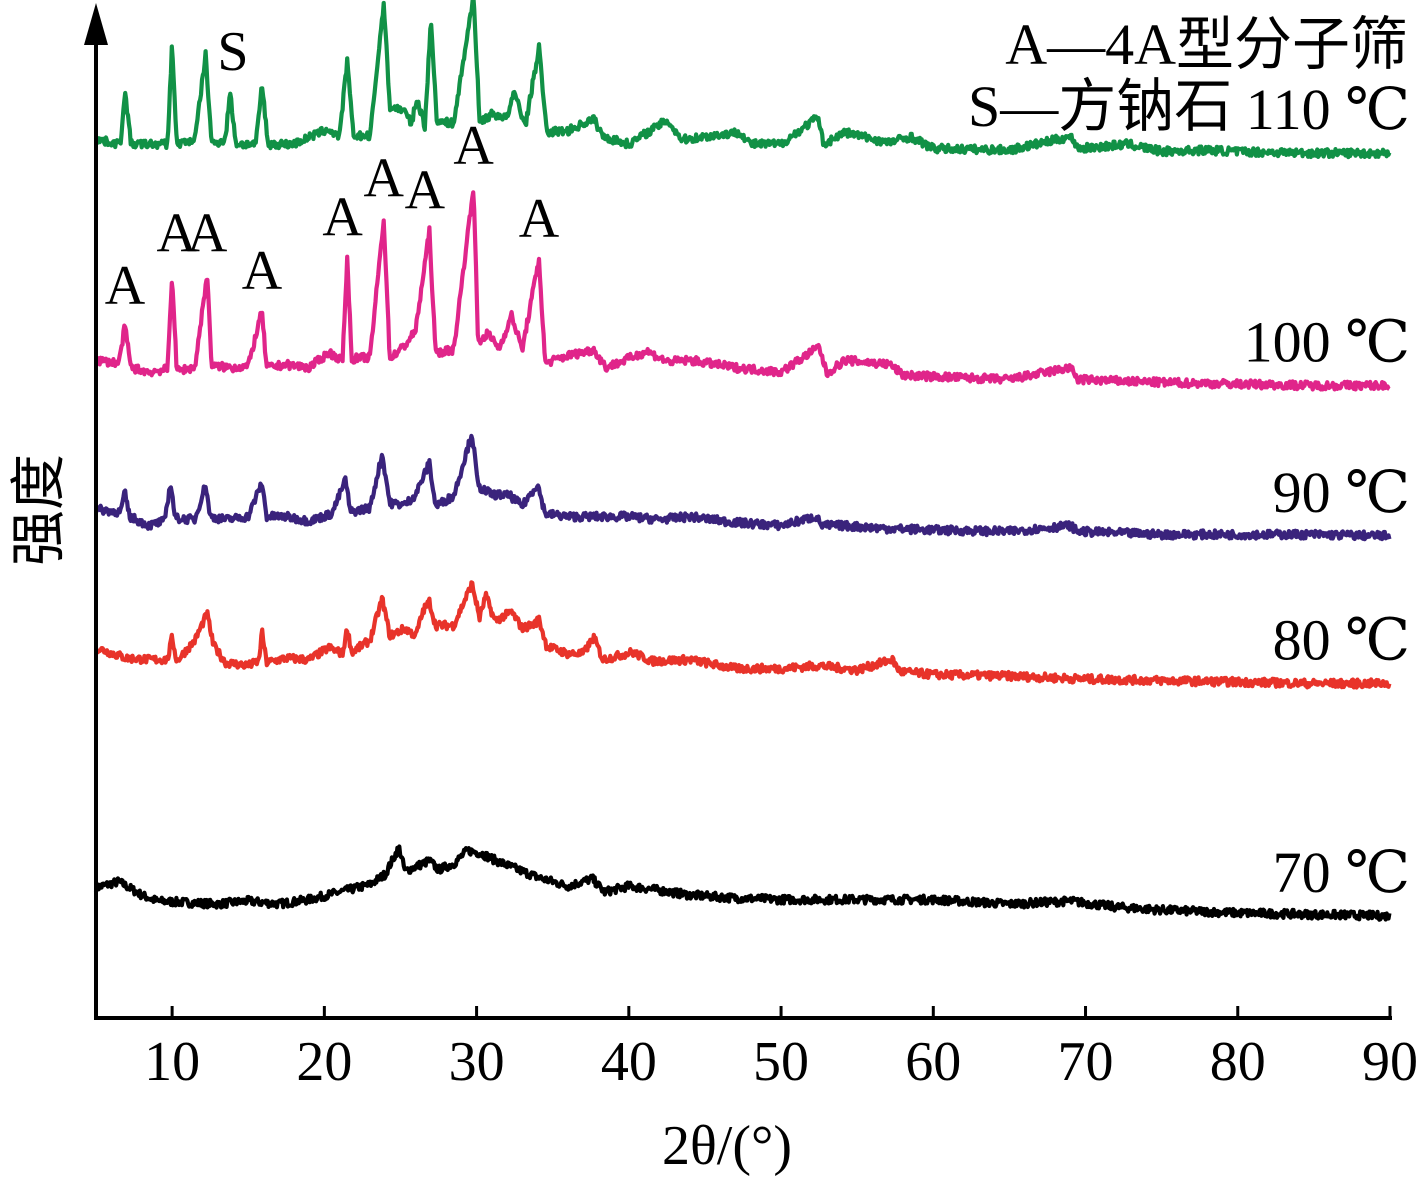  Describe the element at coordinates (232, 52) in the screenshot. I see `peak-annotation: S` at that location.